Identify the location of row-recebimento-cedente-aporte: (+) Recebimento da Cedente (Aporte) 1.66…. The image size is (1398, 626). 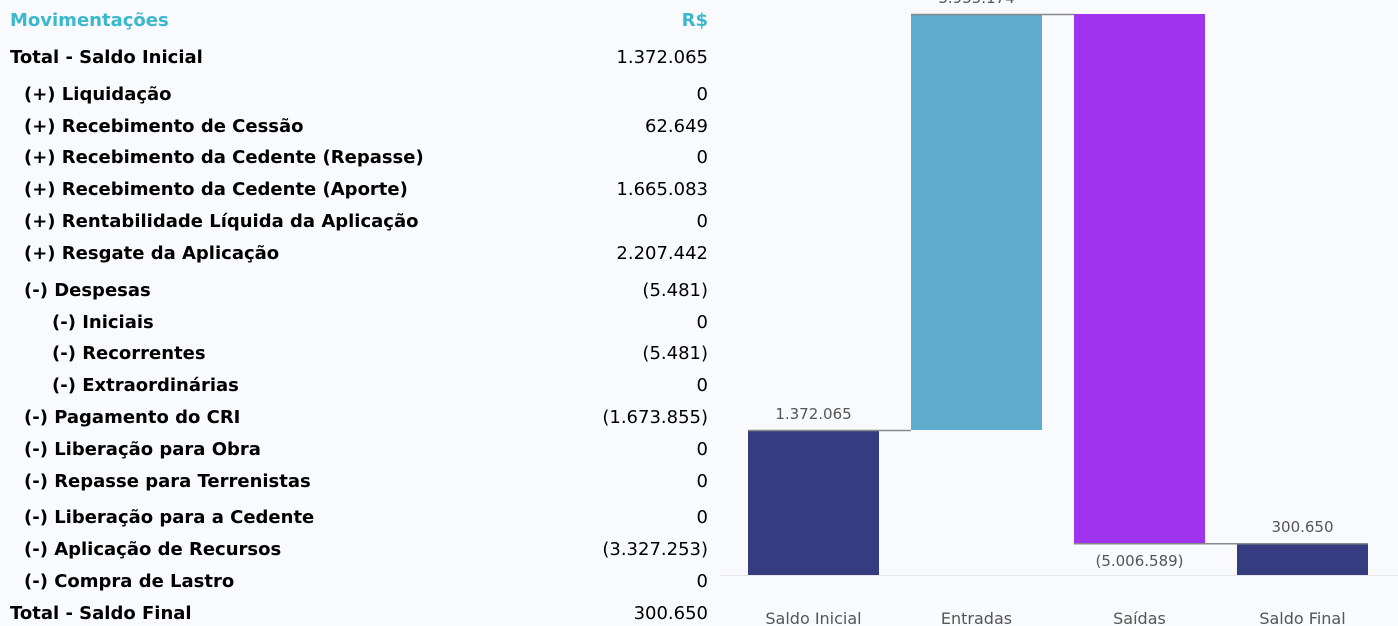
(356, 190).